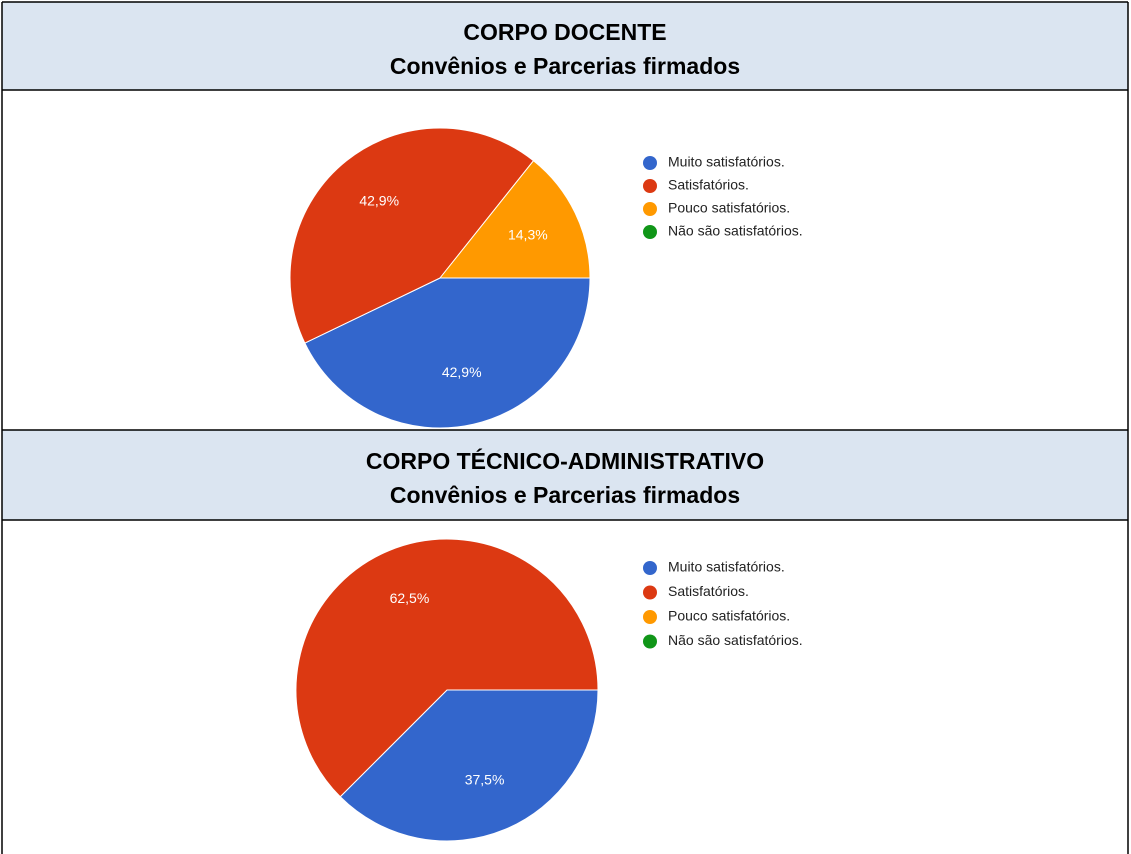 The height and width of the screenshot is (854, 1131). Describe the element at coordinates (564, 32) in the screenshot. I see `header-title: CORPO DOCENTE` at that location.